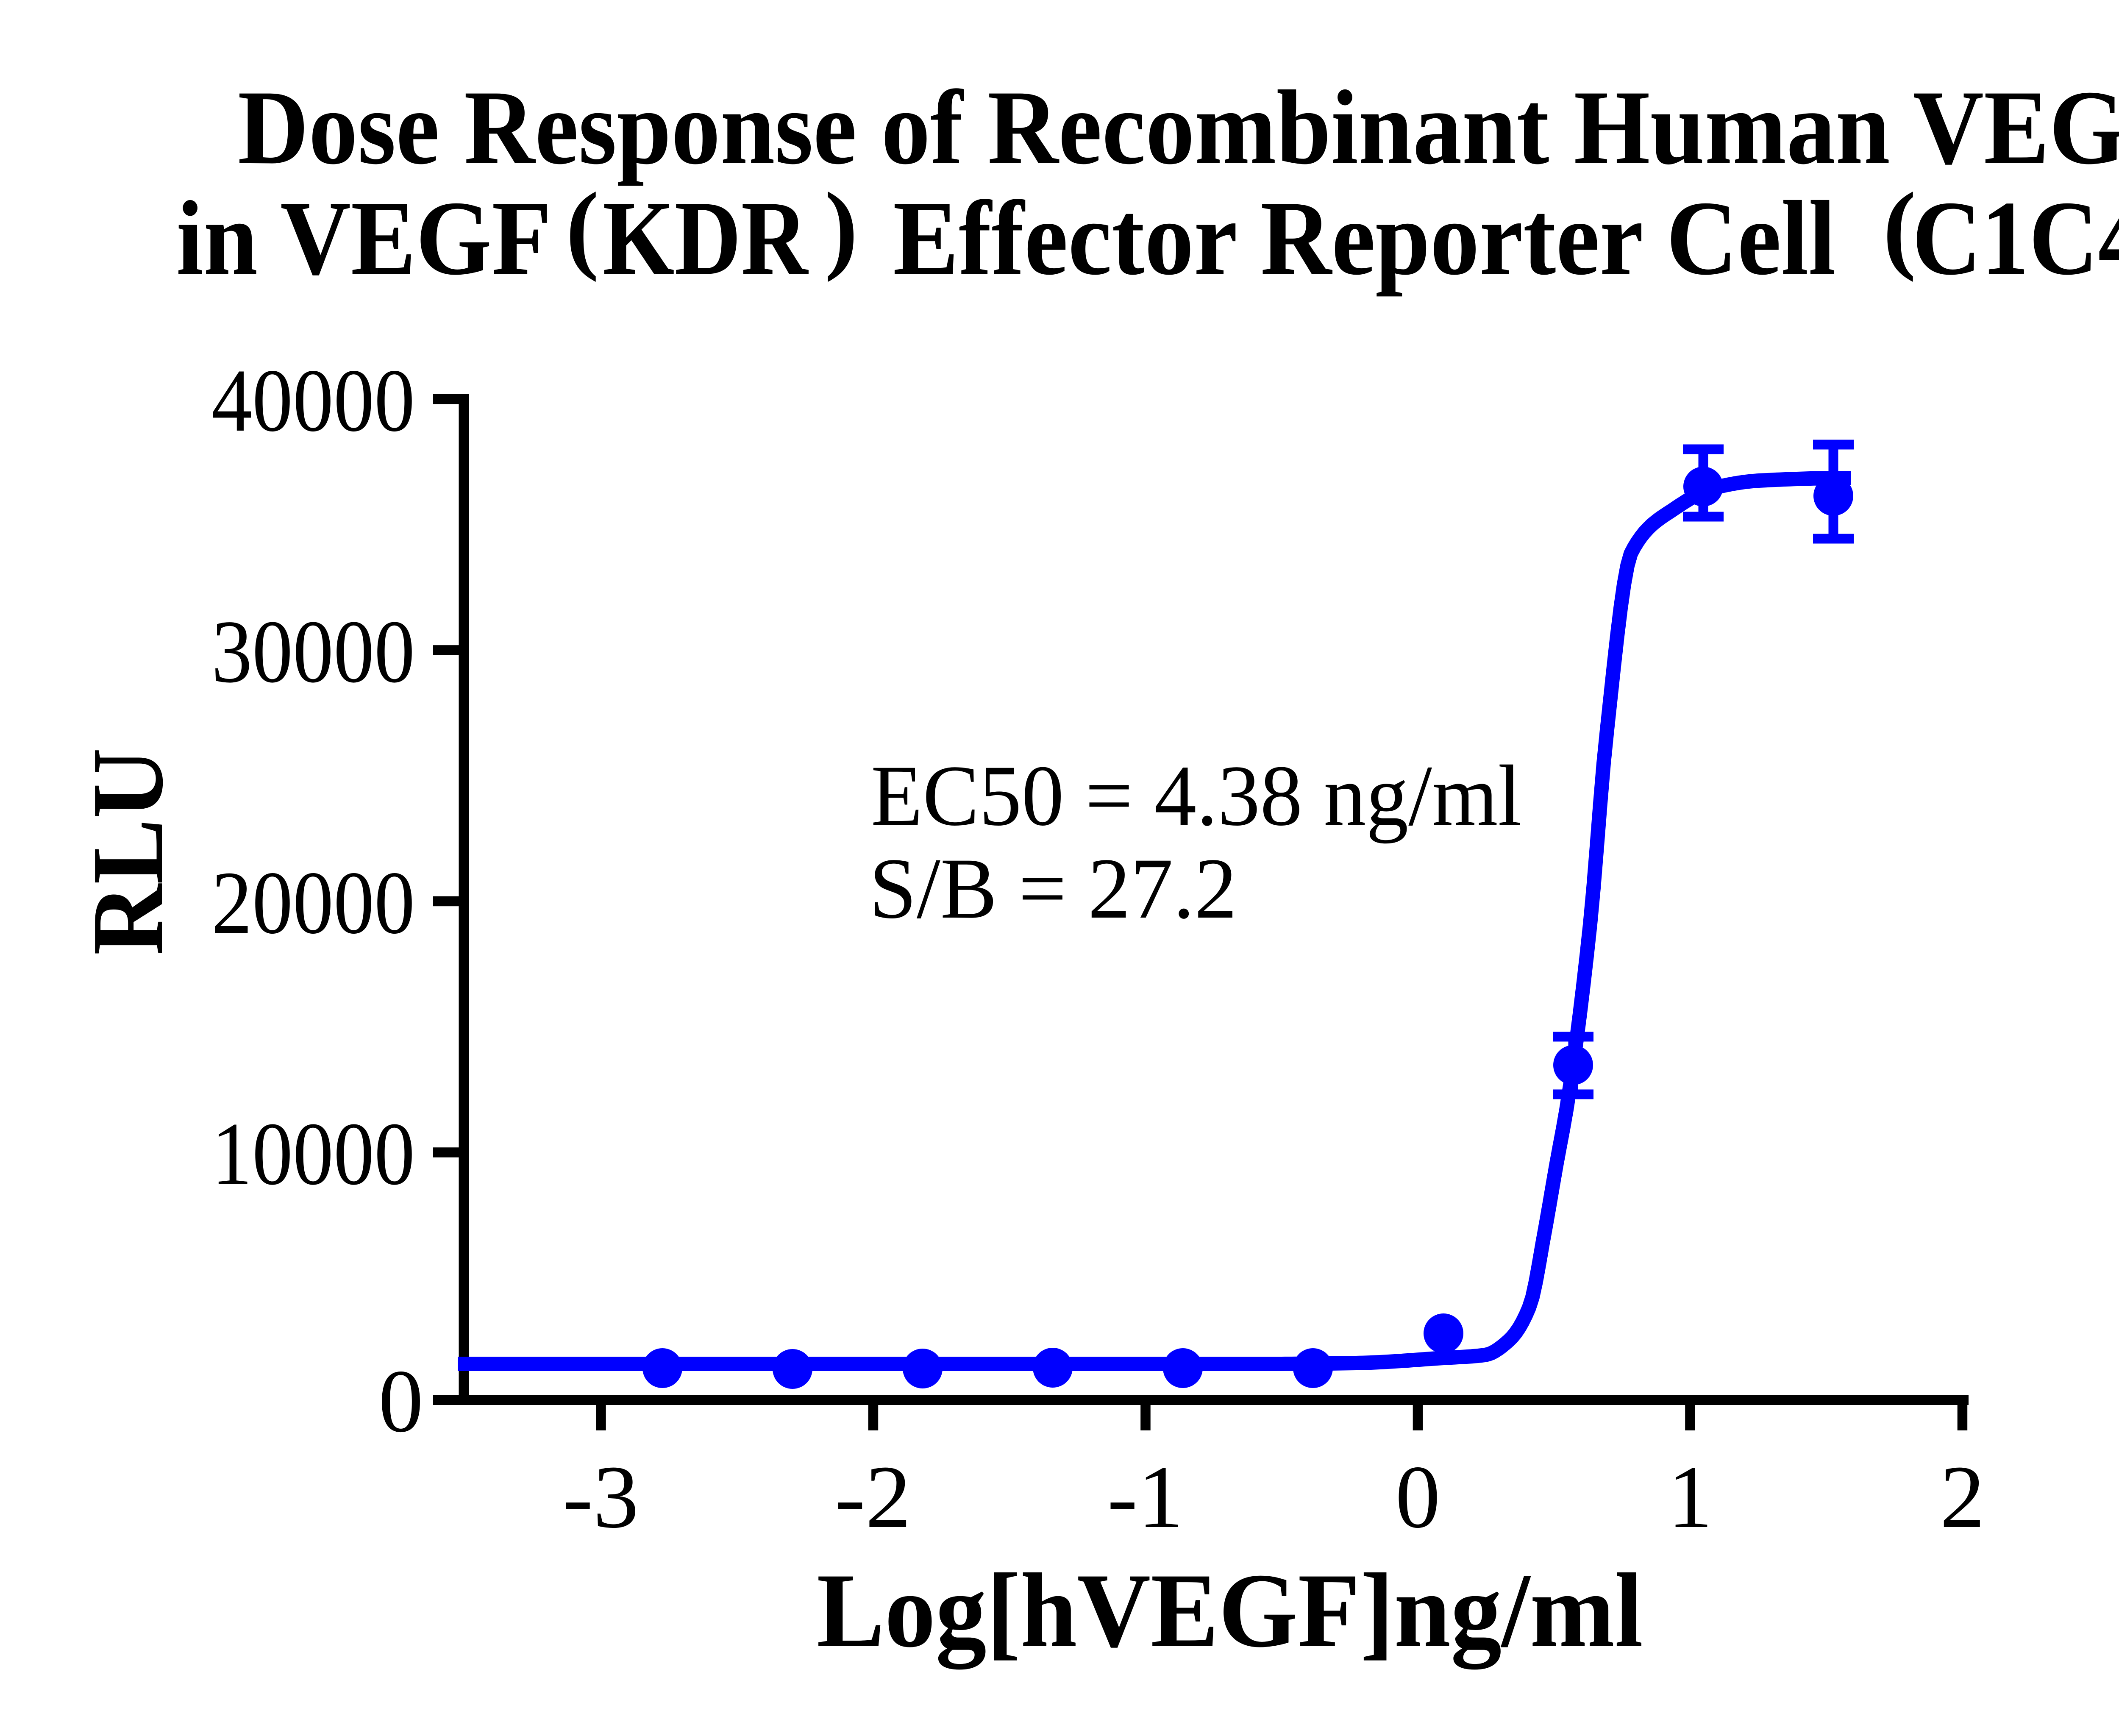 The width and height of the screenshot is (2119, 1736). I want to click on svg-text: -2, so click(873, 1497).